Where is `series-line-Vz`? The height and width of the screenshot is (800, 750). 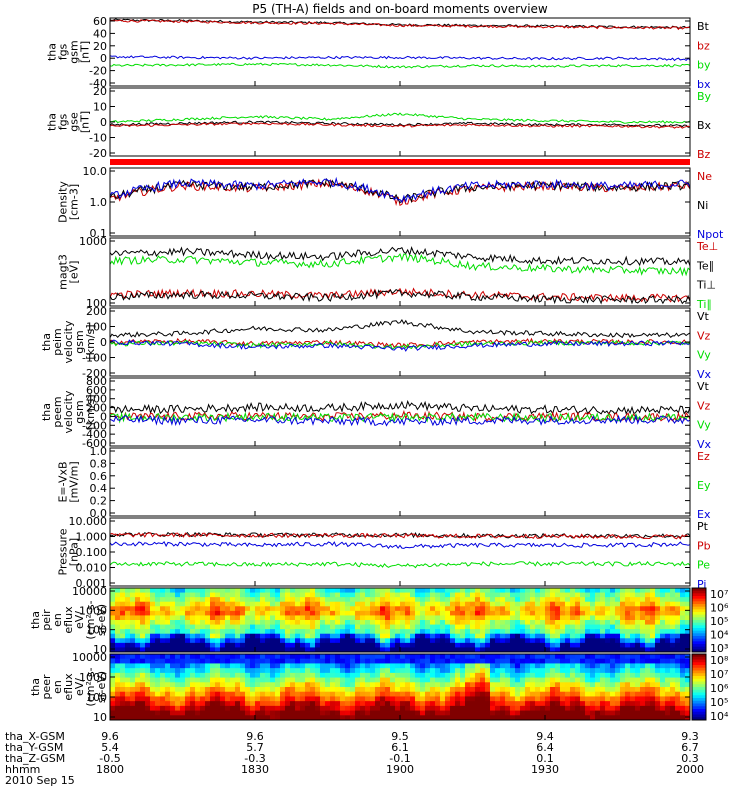 series-line-Vz is located at coordinates (400, 343).